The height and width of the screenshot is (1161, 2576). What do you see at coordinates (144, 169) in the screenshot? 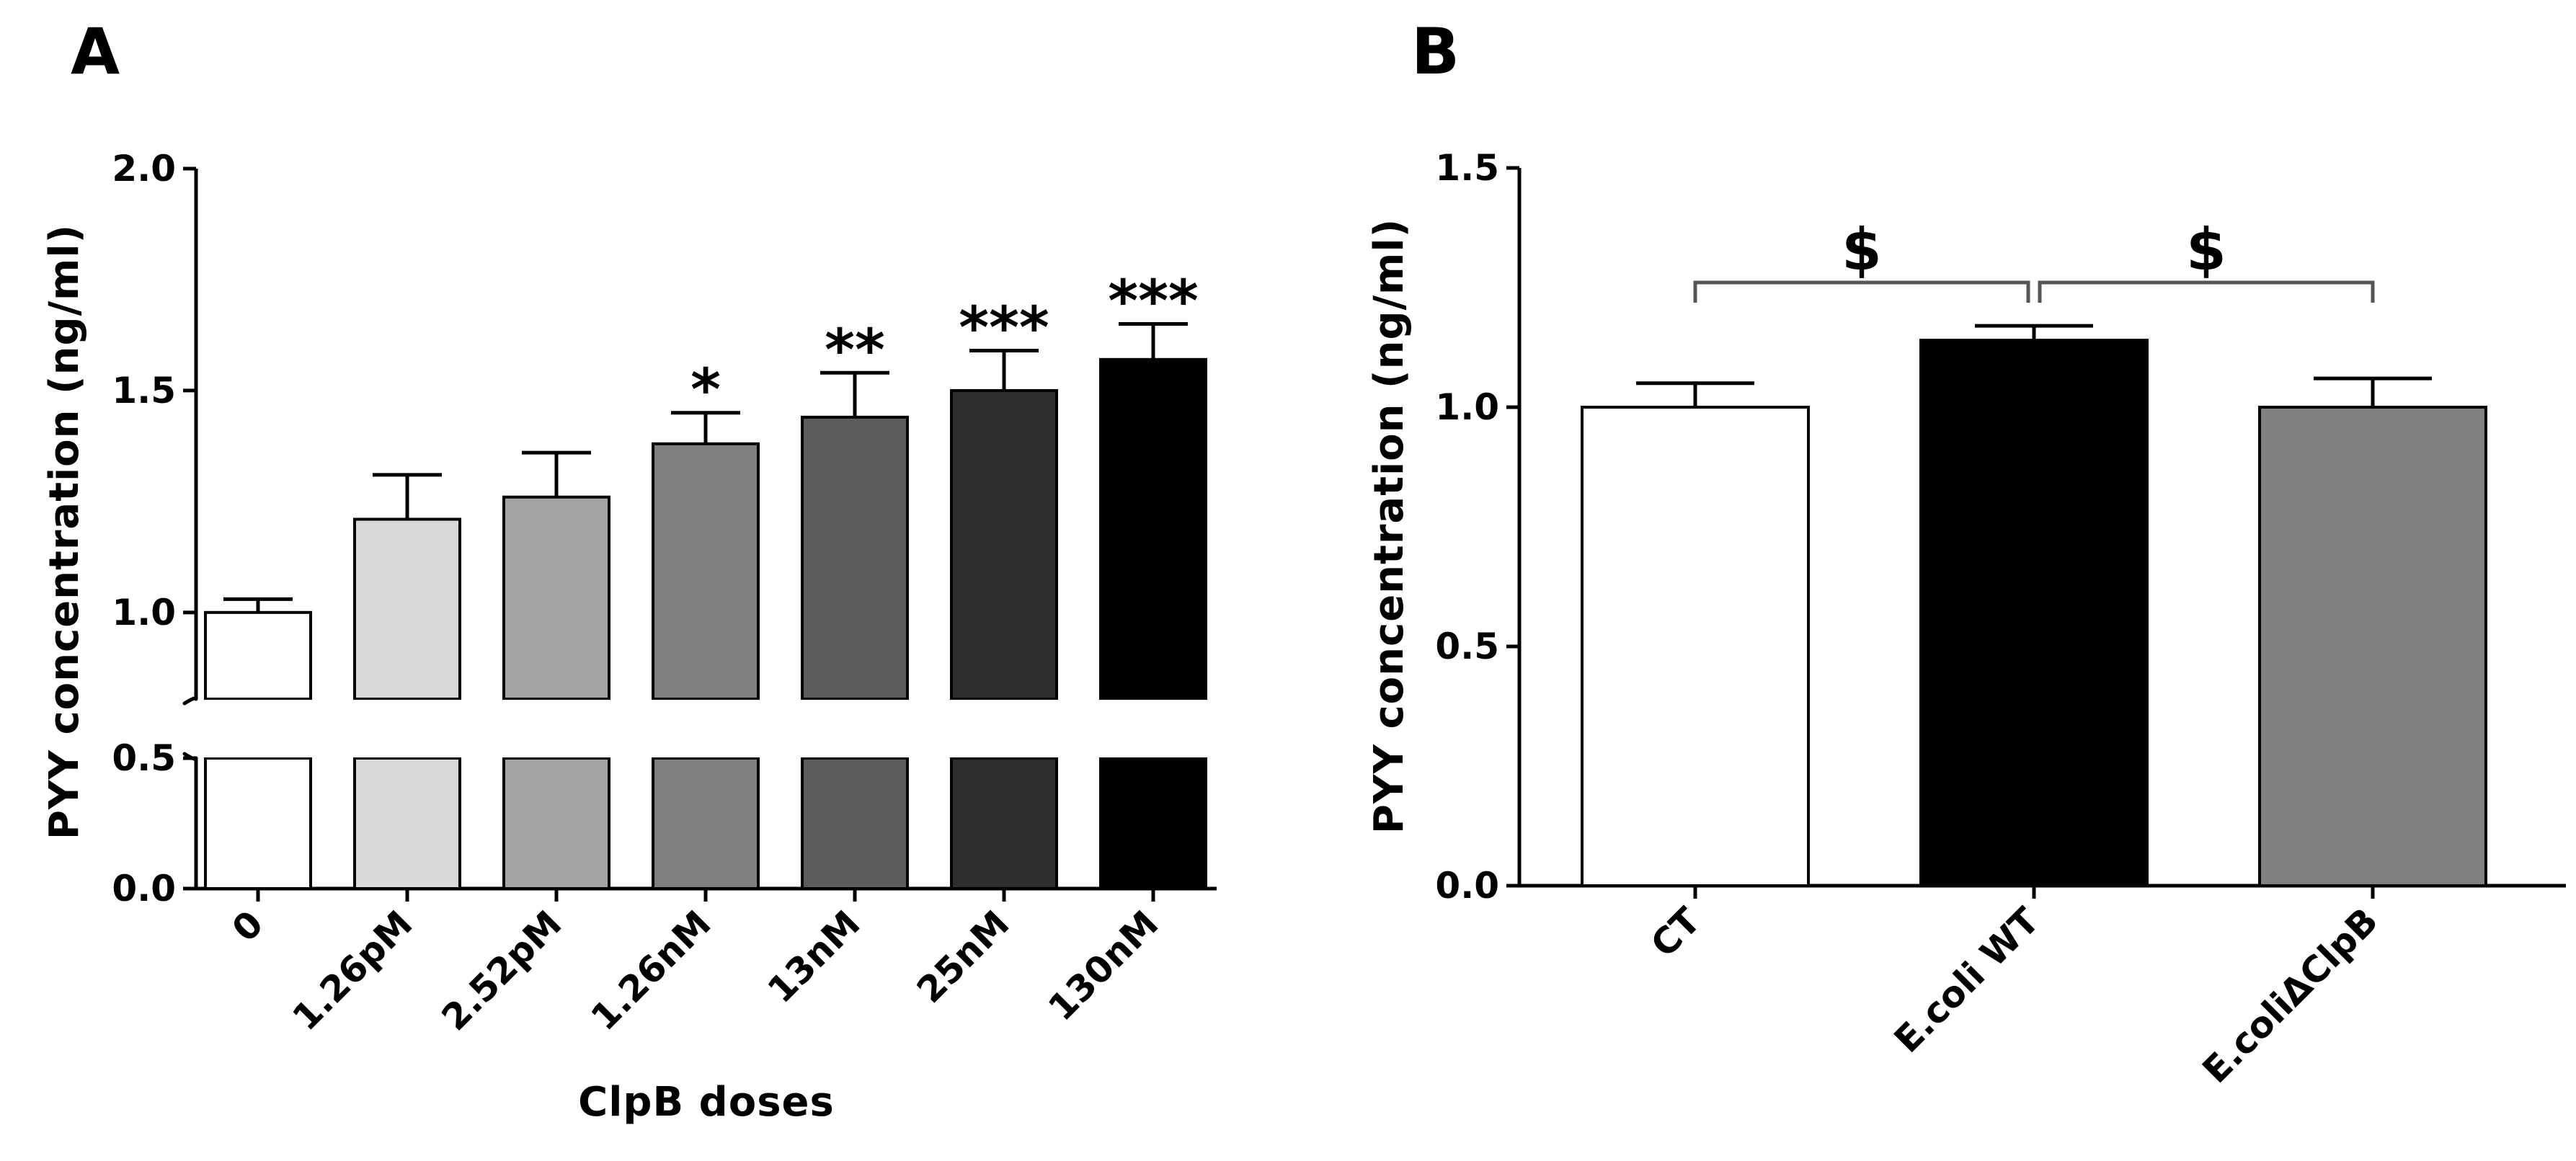
I see `y-tick-label: 2.0` at bounding box center [144, 169].